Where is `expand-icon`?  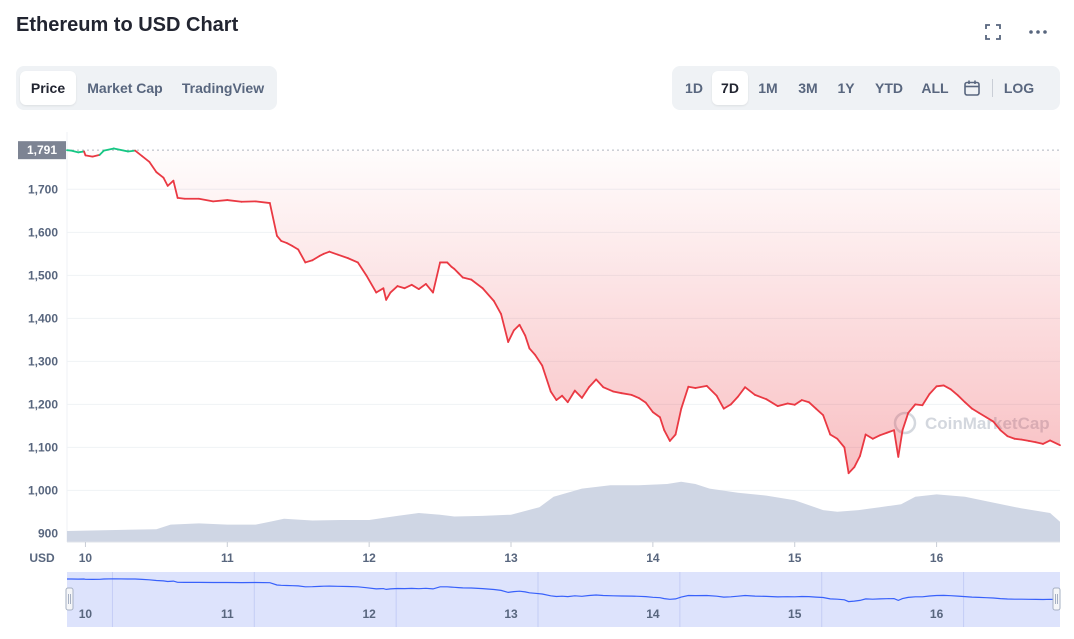
expand-icon is located at coordinates (993, 32).